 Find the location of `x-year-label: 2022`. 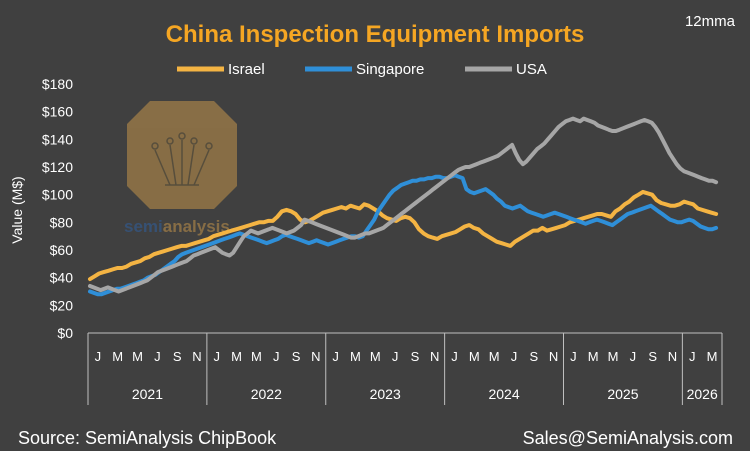

x-year-label: 2022 is located at coordinates (266, 394).